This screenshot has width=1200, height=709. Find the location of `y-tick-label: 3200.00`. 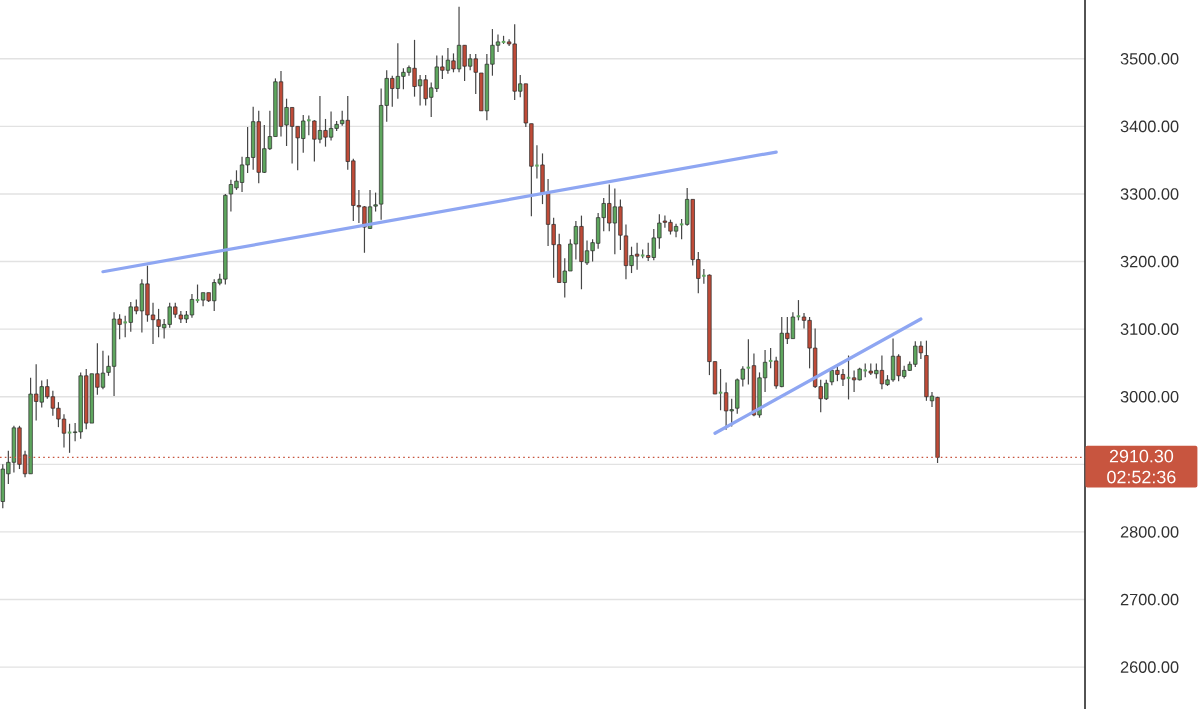

y-tick-label: 3200.00 is located at coordinates (1149, 261).